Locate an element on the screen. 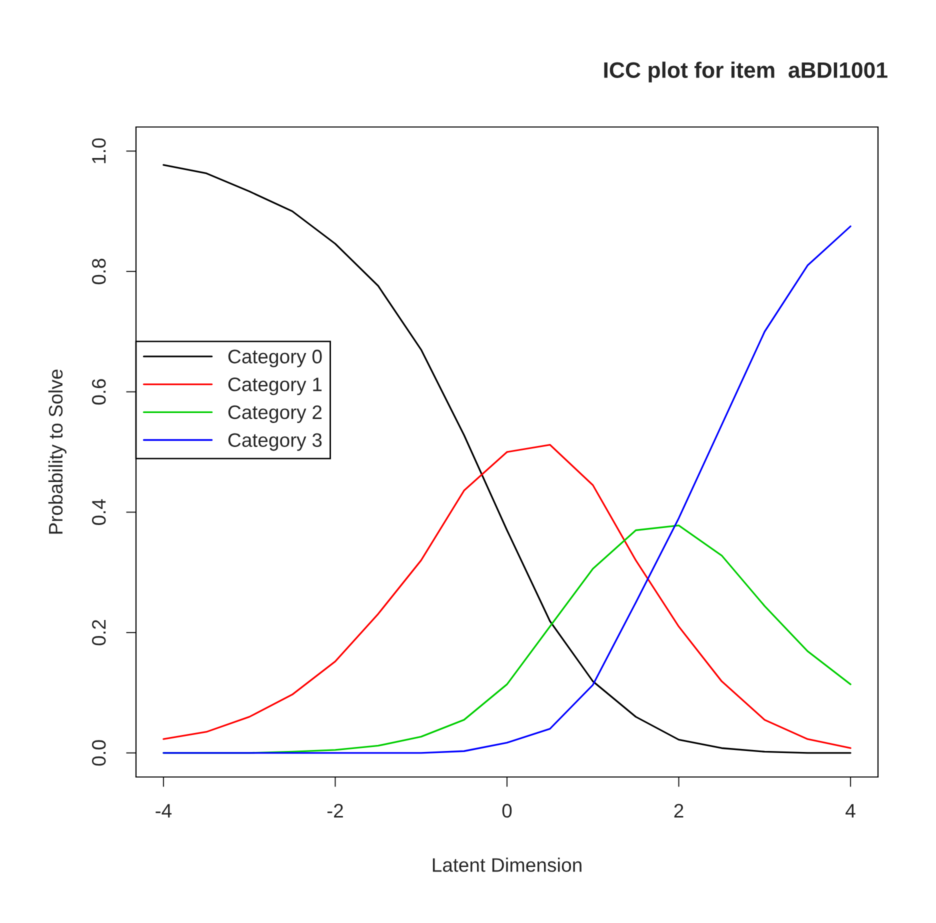 This screenshot has height=923, width=936. y-tick-label: 0.8 is located at coordinates (99, 271).